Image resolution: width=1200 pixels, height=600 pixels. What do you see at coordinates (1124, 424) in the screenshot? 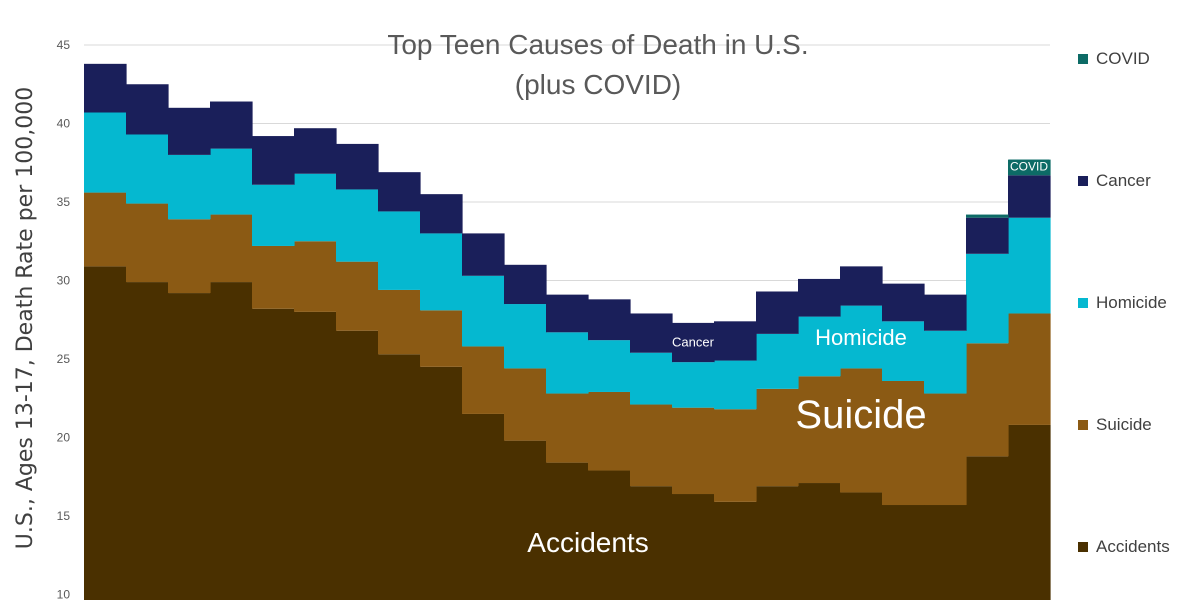
I see `legend-label: Suicide` at bounding box center [1124, 424].